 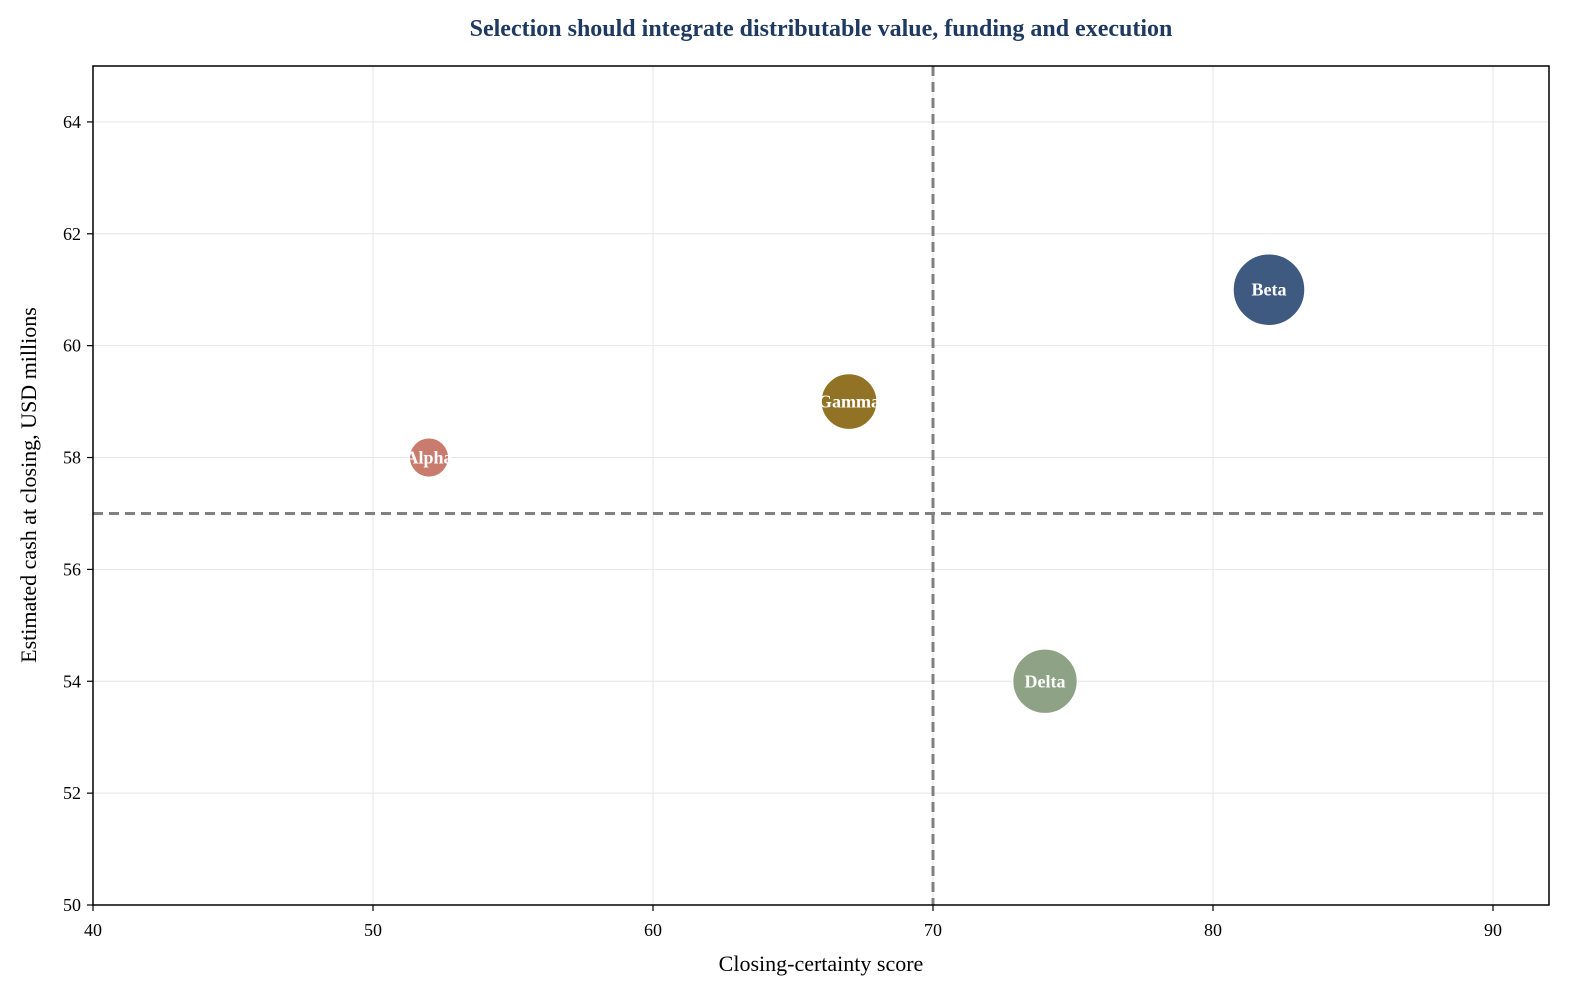 What do you see at coordinates (72, 346) in the screenshot?
I see `y-tick-label: 60` at bounding box center [72, 346].